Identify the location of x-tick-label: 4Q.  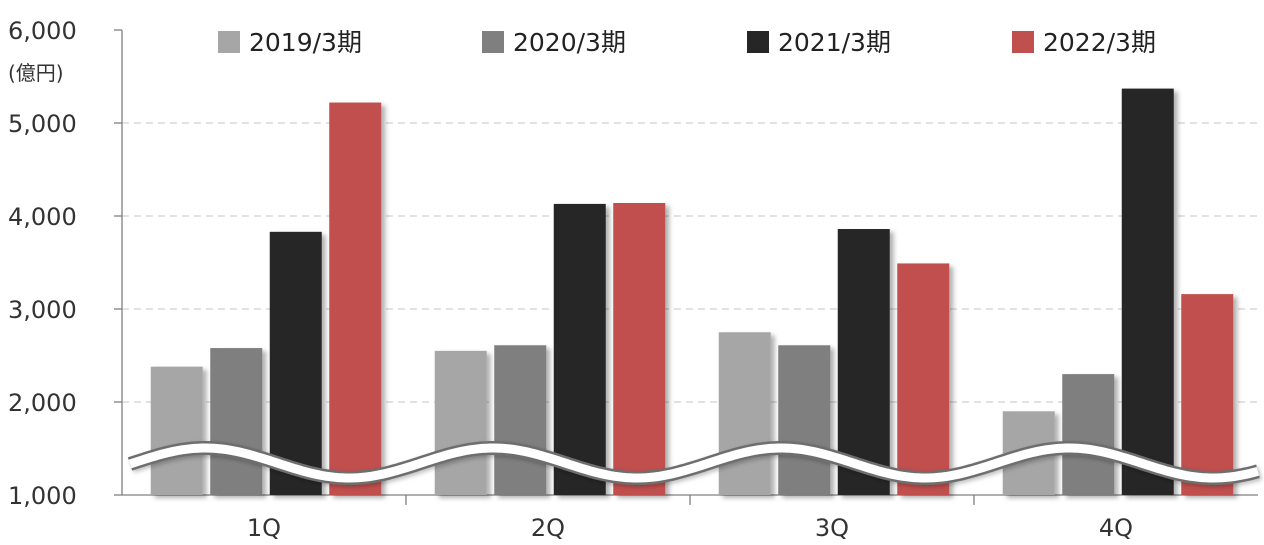
(1116, 528).